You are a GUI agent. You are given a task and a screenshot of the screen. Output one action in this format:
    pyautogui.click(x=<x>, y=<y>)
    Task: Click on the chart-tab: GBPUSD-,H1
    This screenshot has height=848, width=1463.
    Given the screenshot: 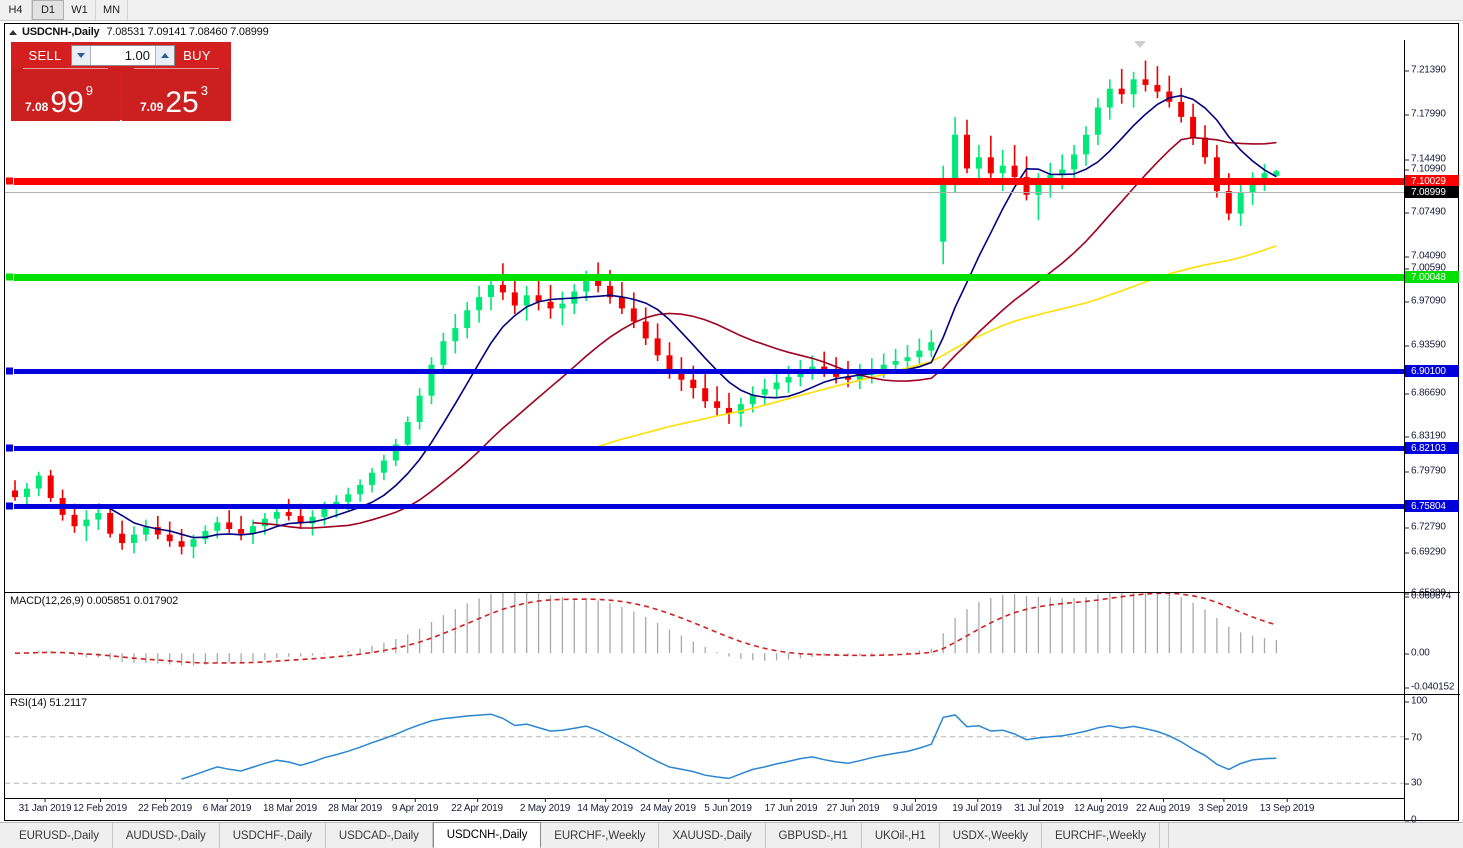 What is the action you would take?
    pyautogui.click(x=813, y=835)
    